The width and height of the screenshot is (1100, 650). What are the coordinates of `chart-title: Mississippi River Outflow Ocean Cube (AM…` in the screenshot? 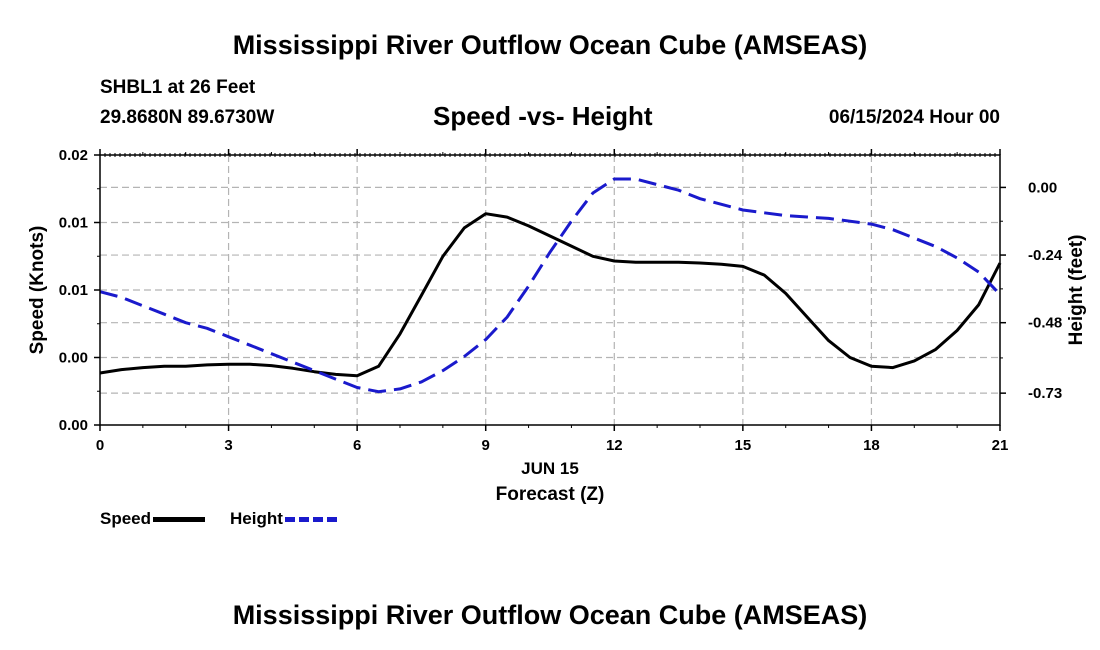 It's located at (550, 45).